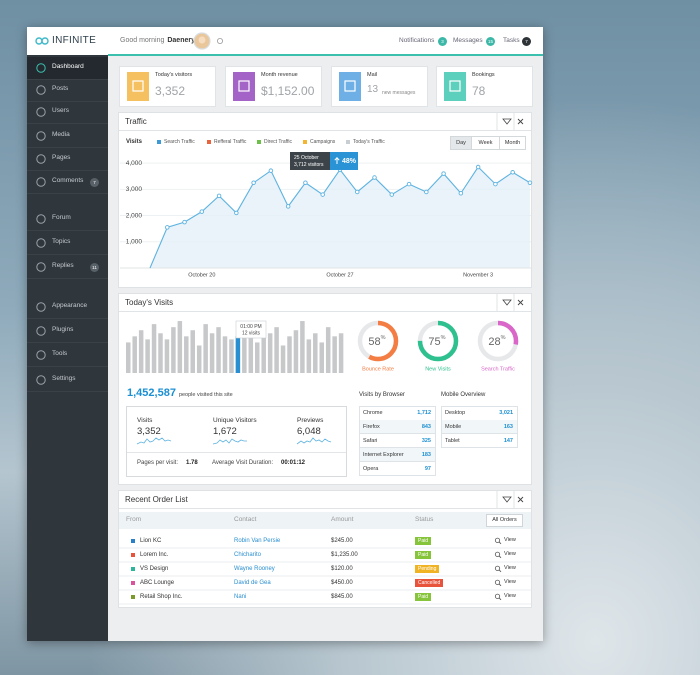 The width and height of the screenshot is (700, 675). I want to click on summary-divider, so click(236, 452).